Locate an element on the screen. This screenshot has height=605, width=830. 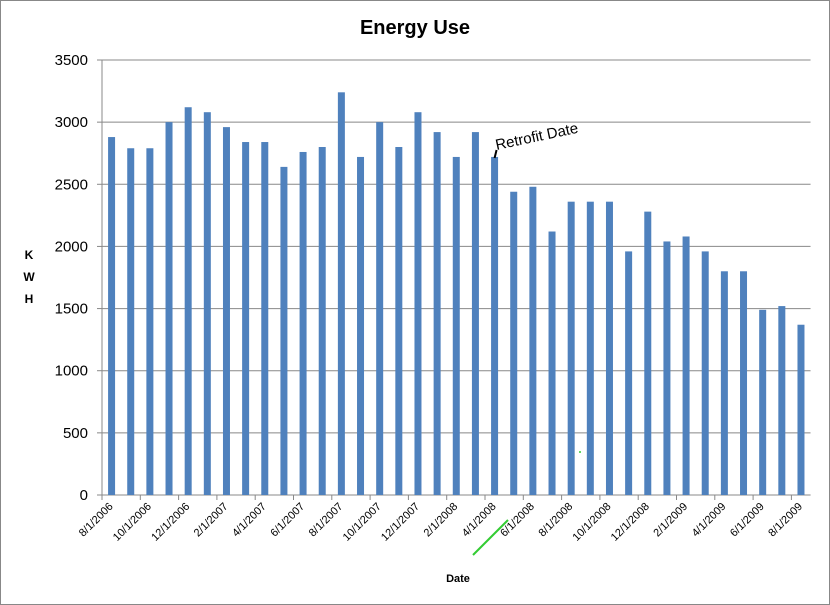
y-tick-label: 500 is located at coordinates (75, 433).